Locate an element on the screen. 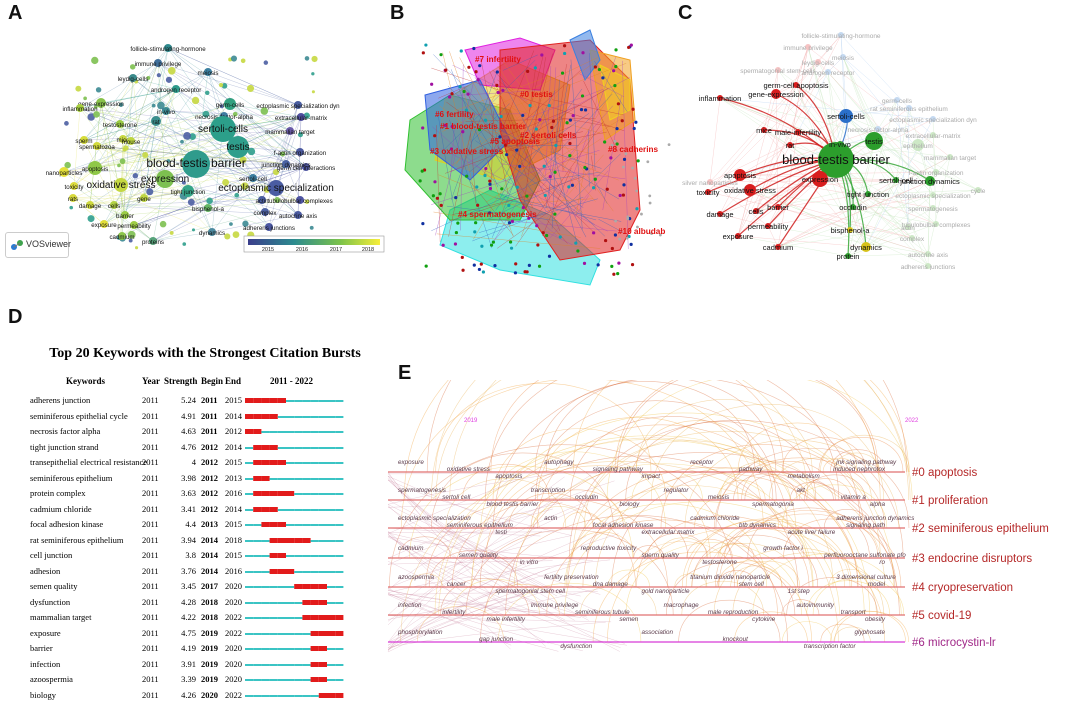 Image resolution: width=1065 pixels, height=712 pixels. burst-strength: 3.8 is located at coordinates (190, 555).